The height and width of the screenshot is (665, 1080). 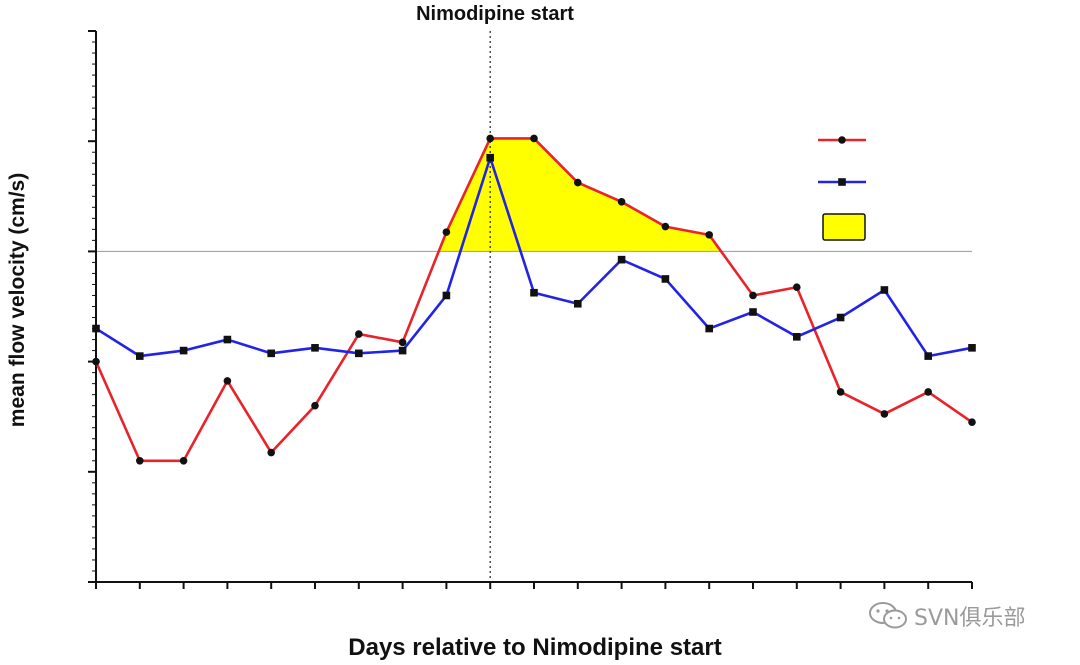 I want to click on wechat-icon, so click(x=888, y=615).